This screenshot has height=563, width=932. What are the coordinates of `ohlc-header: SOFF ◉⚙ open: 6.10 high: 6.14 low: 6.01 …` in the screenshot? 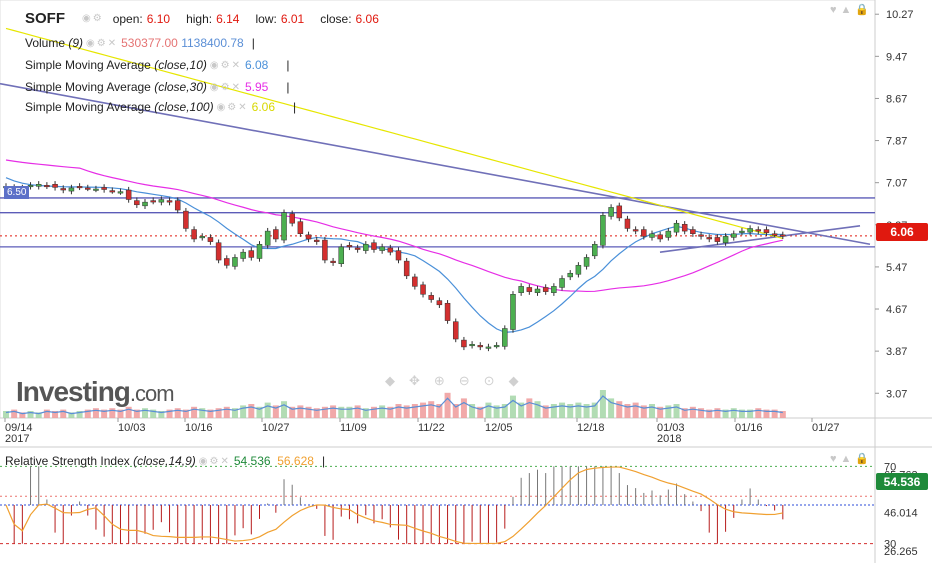 It's located at (197, 18).